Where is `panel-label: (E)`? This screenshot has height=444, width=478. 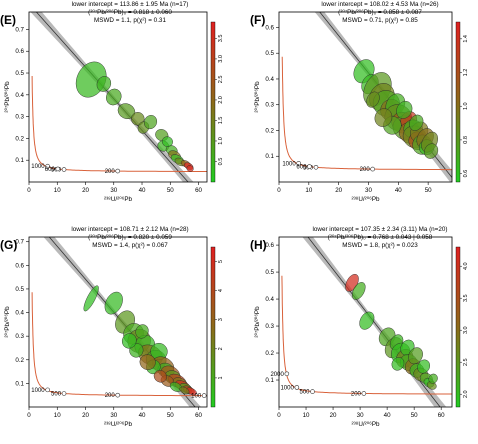
panel-label: (E) is located at coordinates (8, 20).